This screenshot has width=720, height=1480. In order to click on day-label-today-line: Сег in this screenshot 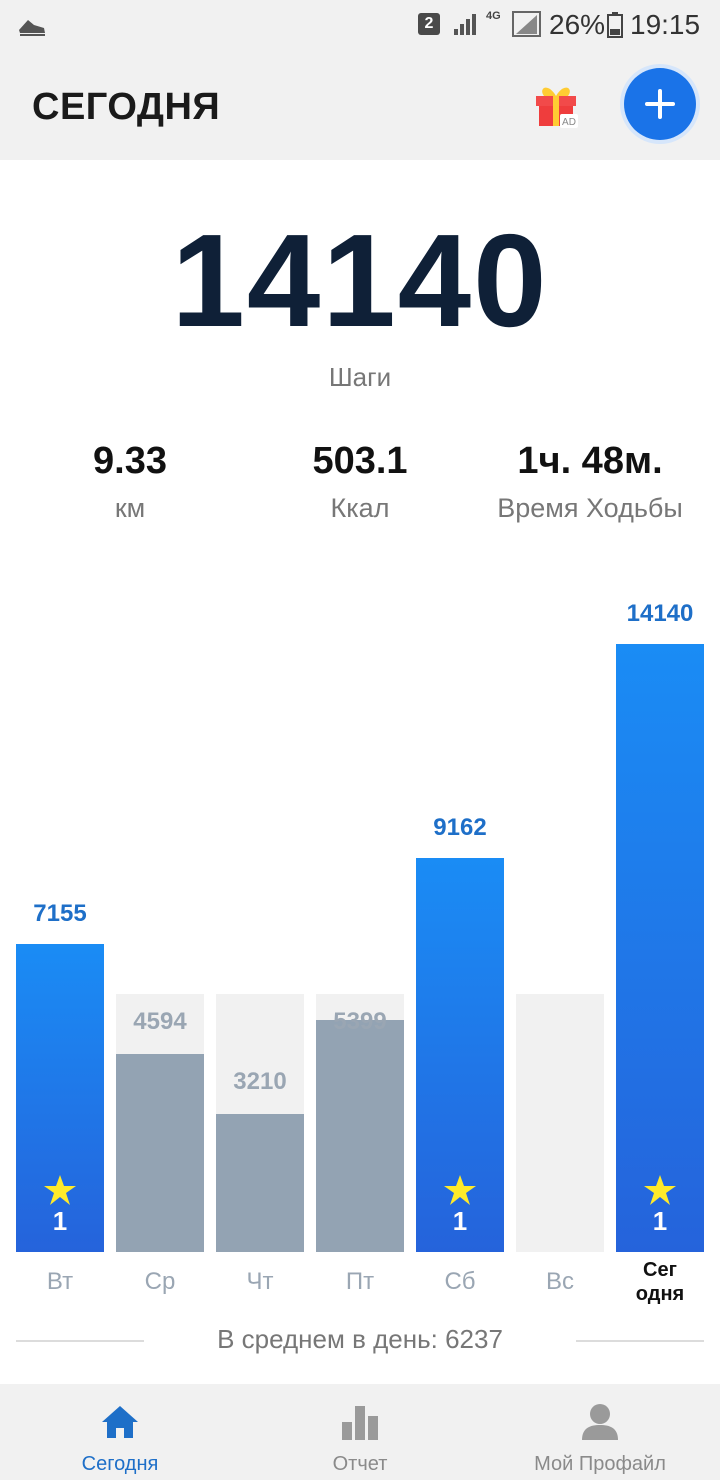, I will do `click(660, 1270)`.